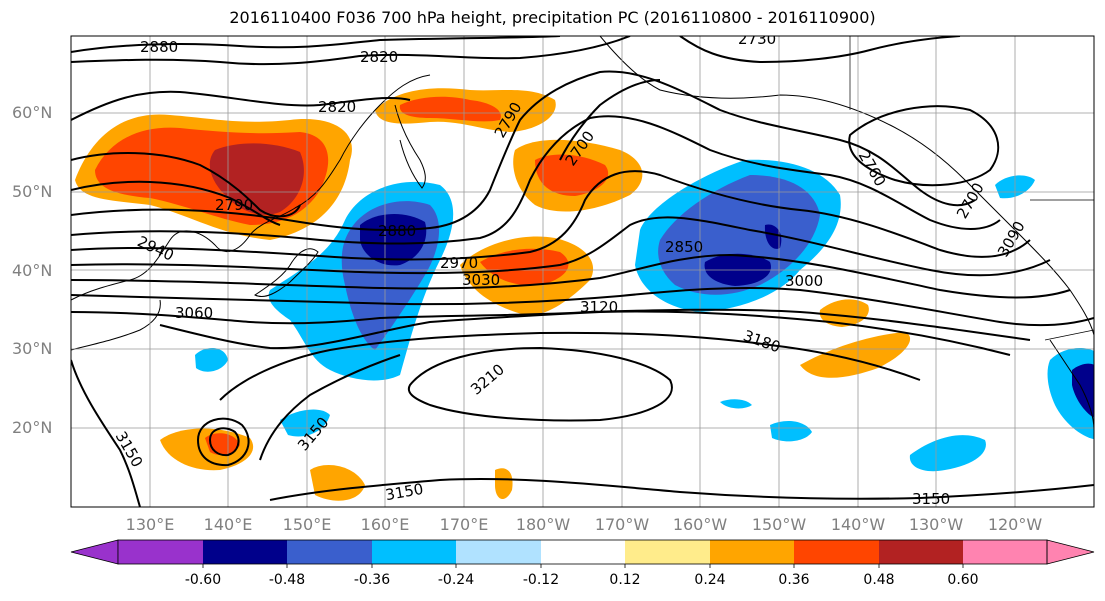 This screenshot has height=601, width=1105. I want to click on lat-label: 50°N, so click(32, 191).